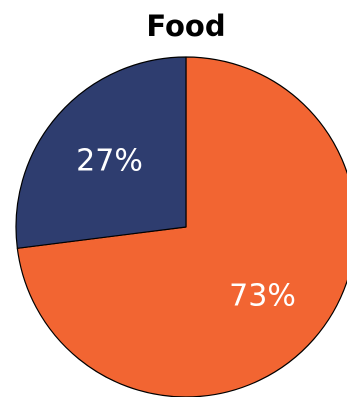 The height and width of the screenshot is (397, 347). Describe the element at coordinates (109, 161) in the screenshot. I see `pie-slice-label-1: 27%` at that location.